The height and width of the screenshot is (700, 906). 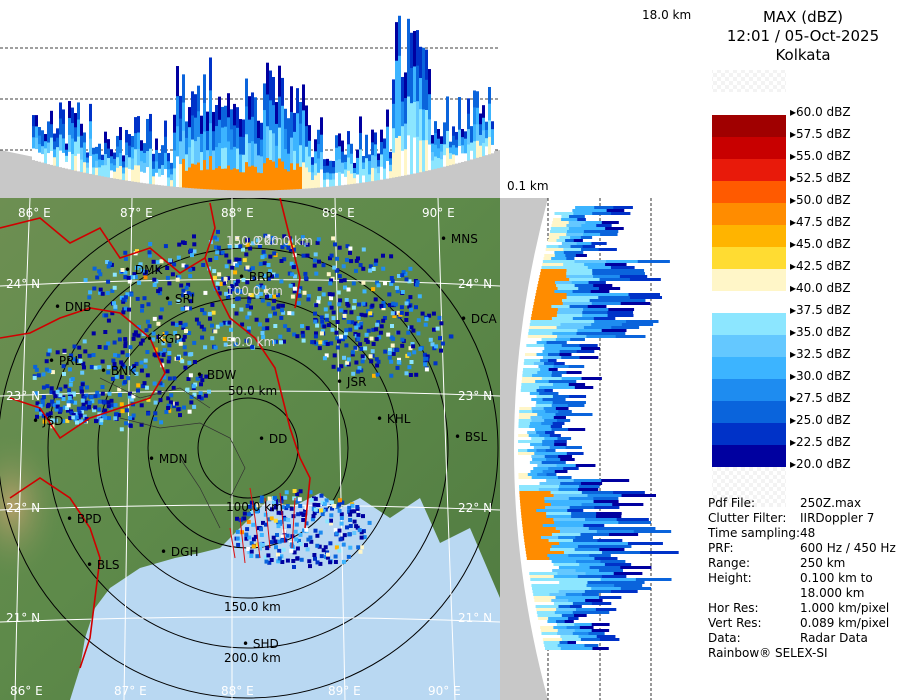 What do you see at coordinates (749, 346) in the screenshot?
I see `legend-swatch` at bounding box center [749, 346].